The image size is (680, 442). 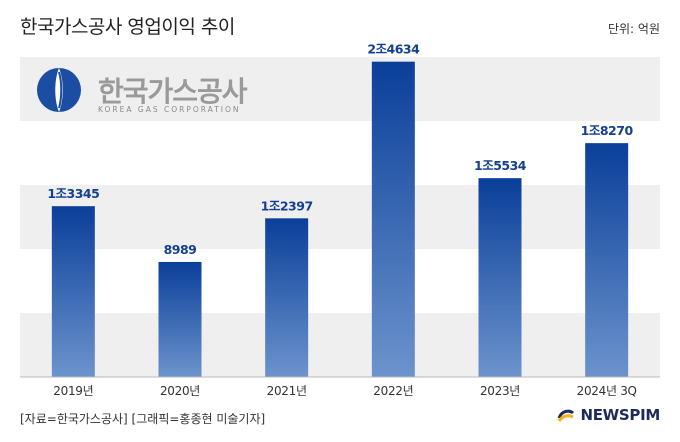 What do you see at coordinates (73, 291) in the screenshot?
I see `bar-2019년` at bounding box center [73, 291].